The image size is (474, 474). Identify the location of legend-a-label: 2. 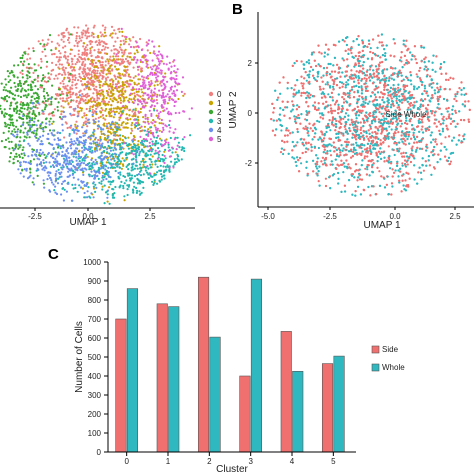
(219, 112).